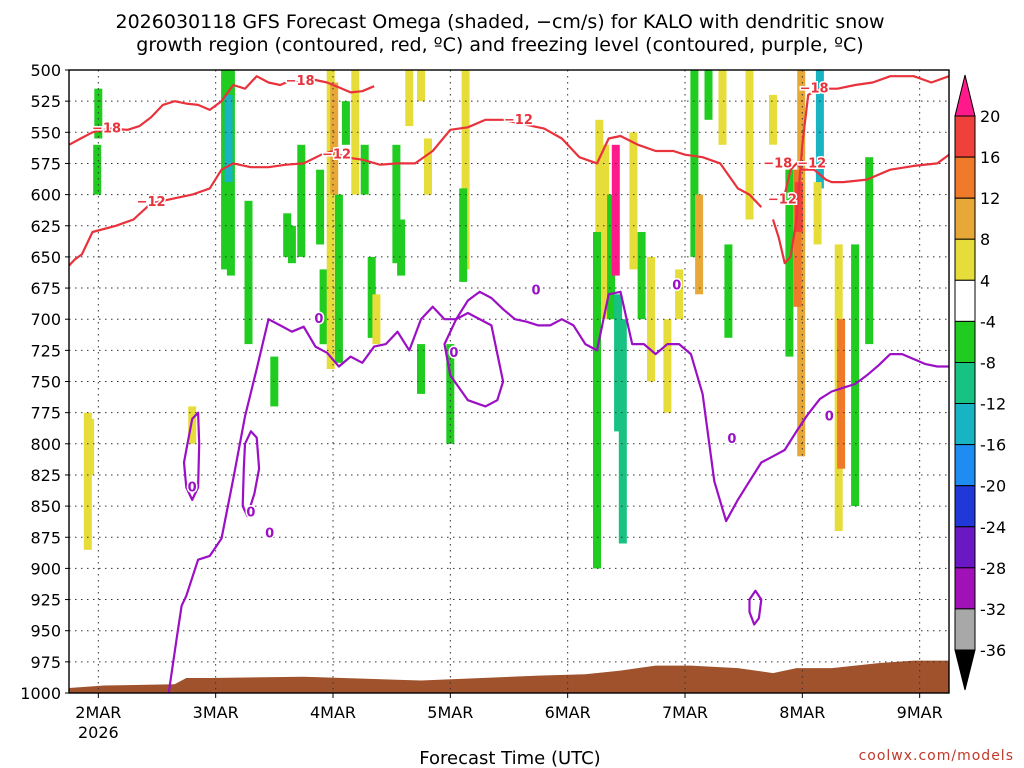  What do you see at coordinates (985, 280) in the screenshot?
I see `colorbar-tick-label: 4` at bounding box center [985, 280].